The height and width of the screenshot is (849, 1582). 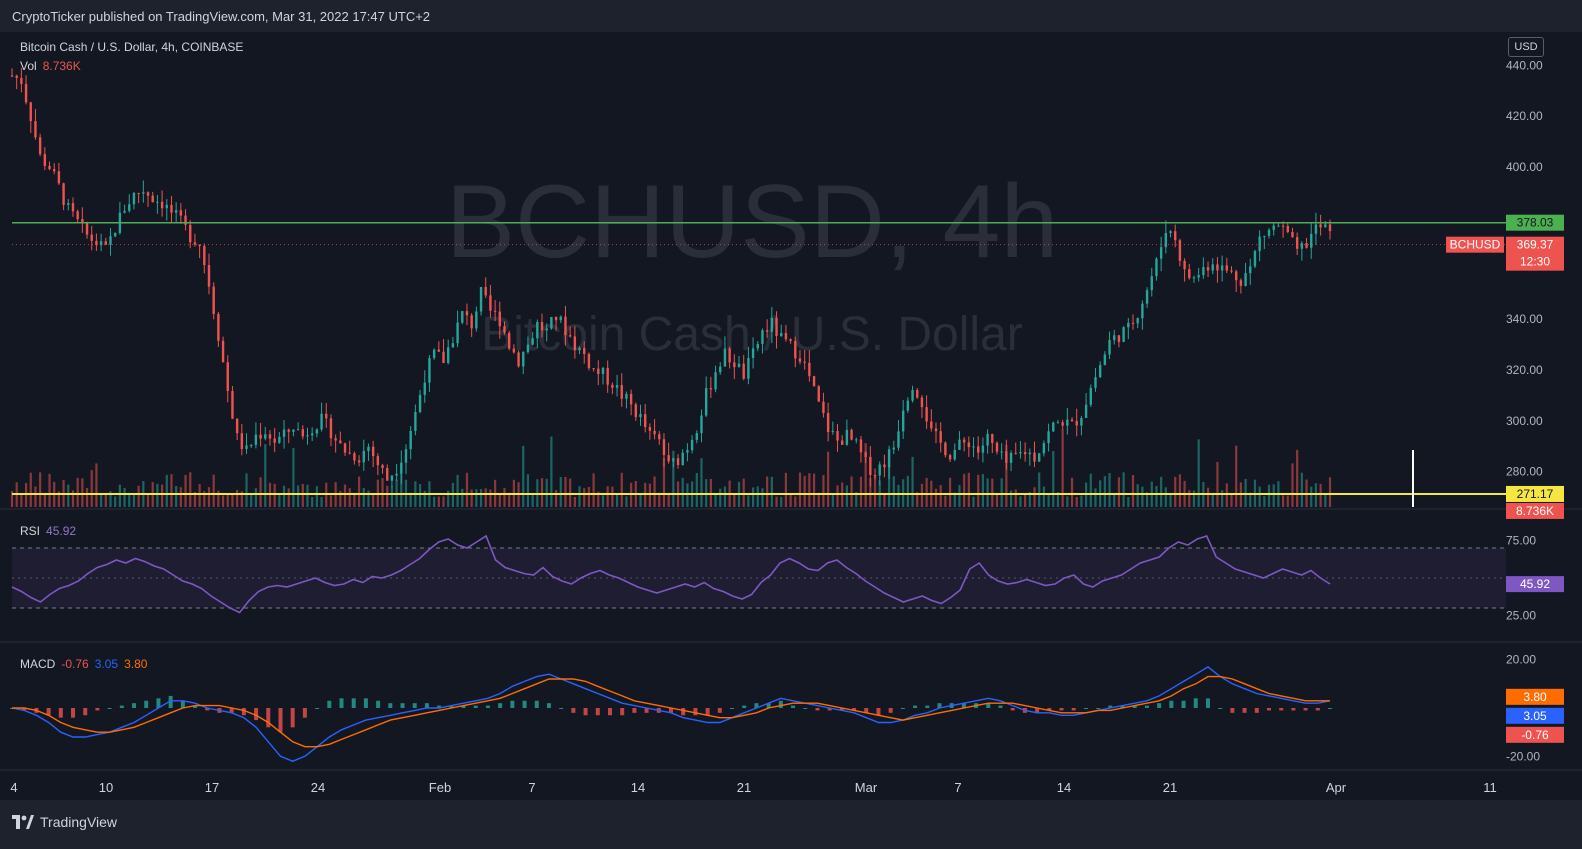 I want to click on macd-pane: 20.00 -20.00 3.80 3.05 -0.76, so click(x=787, y=708).